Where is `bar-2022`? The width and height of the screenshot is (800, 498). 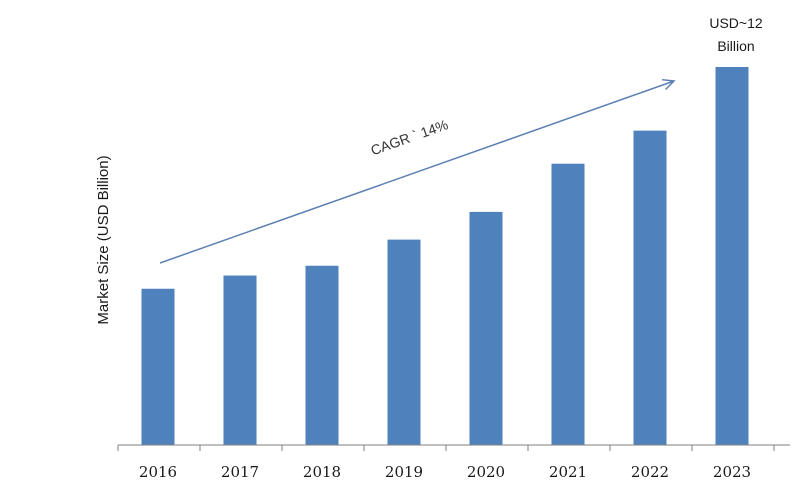
bar-2022 is located at coordinates (650, 287).